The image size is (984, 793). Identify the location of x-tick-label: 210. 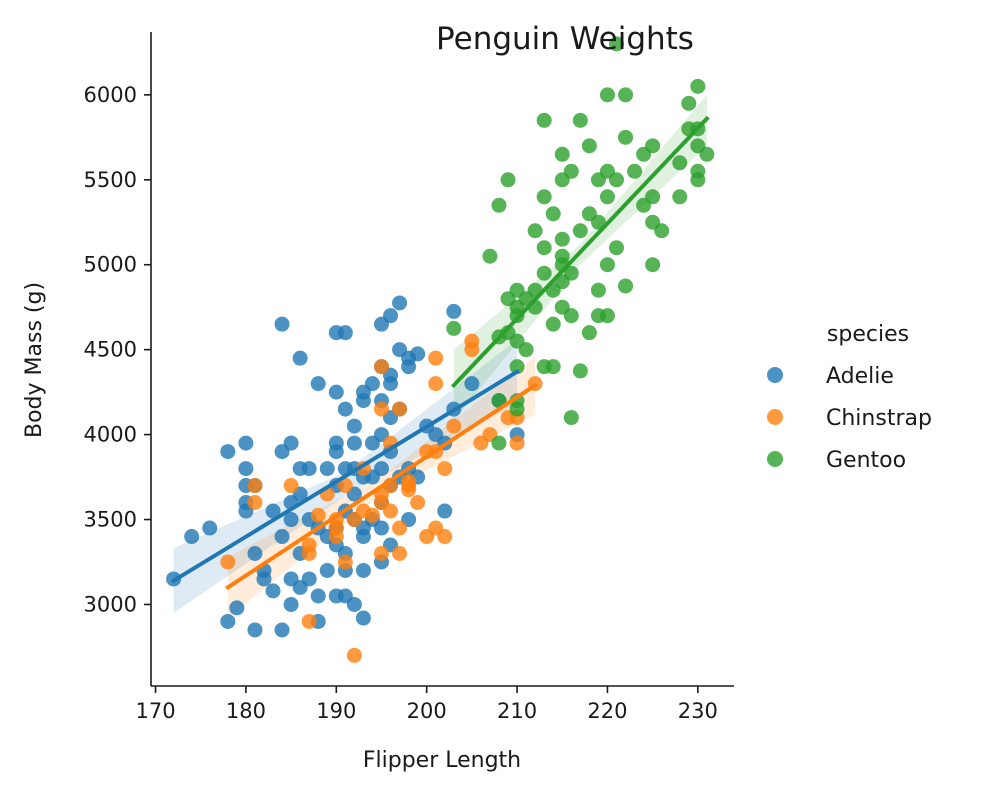
(517, 711).